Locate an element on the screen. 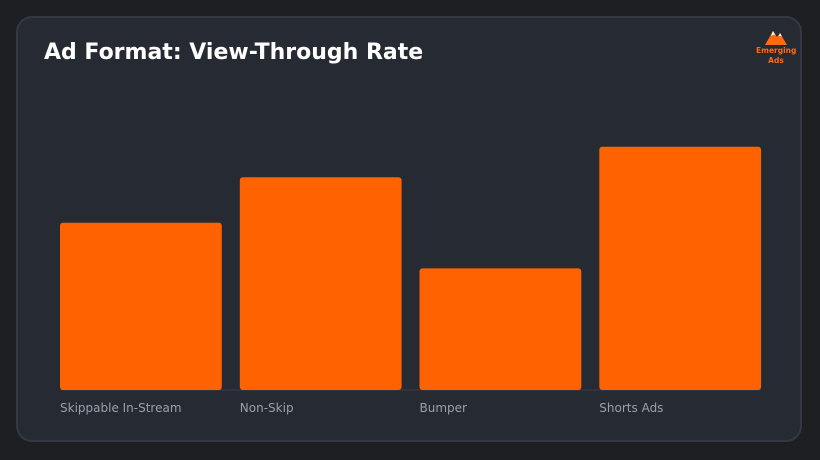 This screenshot has height=460, width=820. bar-non-skip is located at coordinates (320, 283).